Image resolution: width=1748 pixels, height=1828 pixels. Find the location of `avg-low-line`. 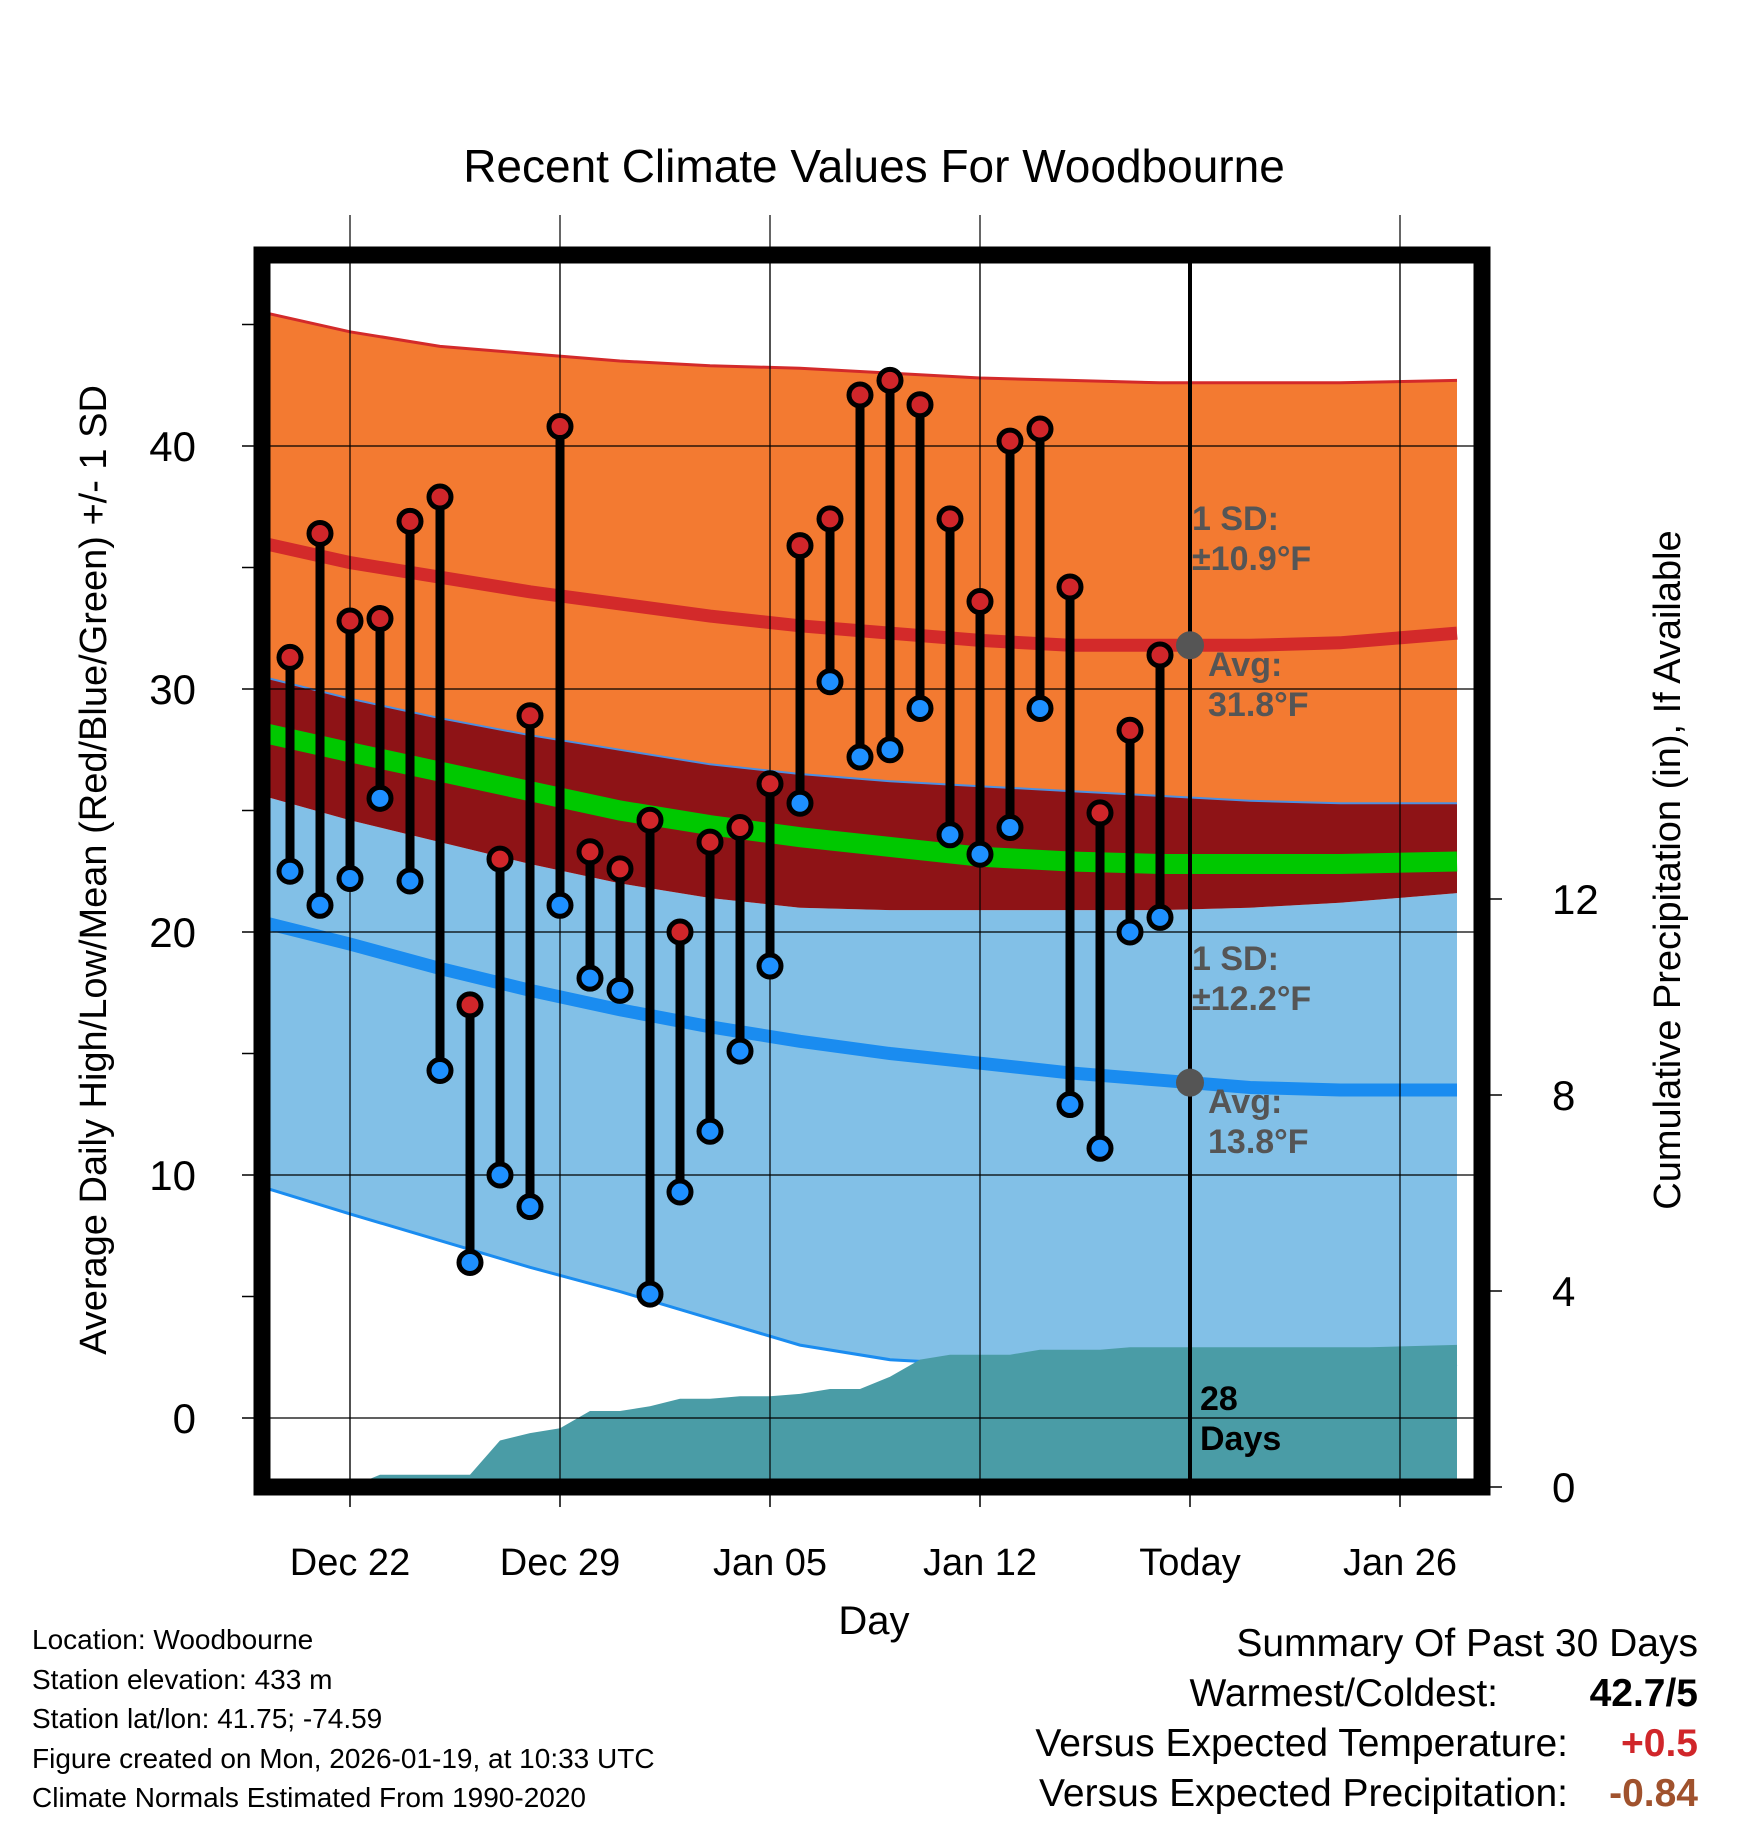

avg-low-line is located at coordinates (859, 1006).